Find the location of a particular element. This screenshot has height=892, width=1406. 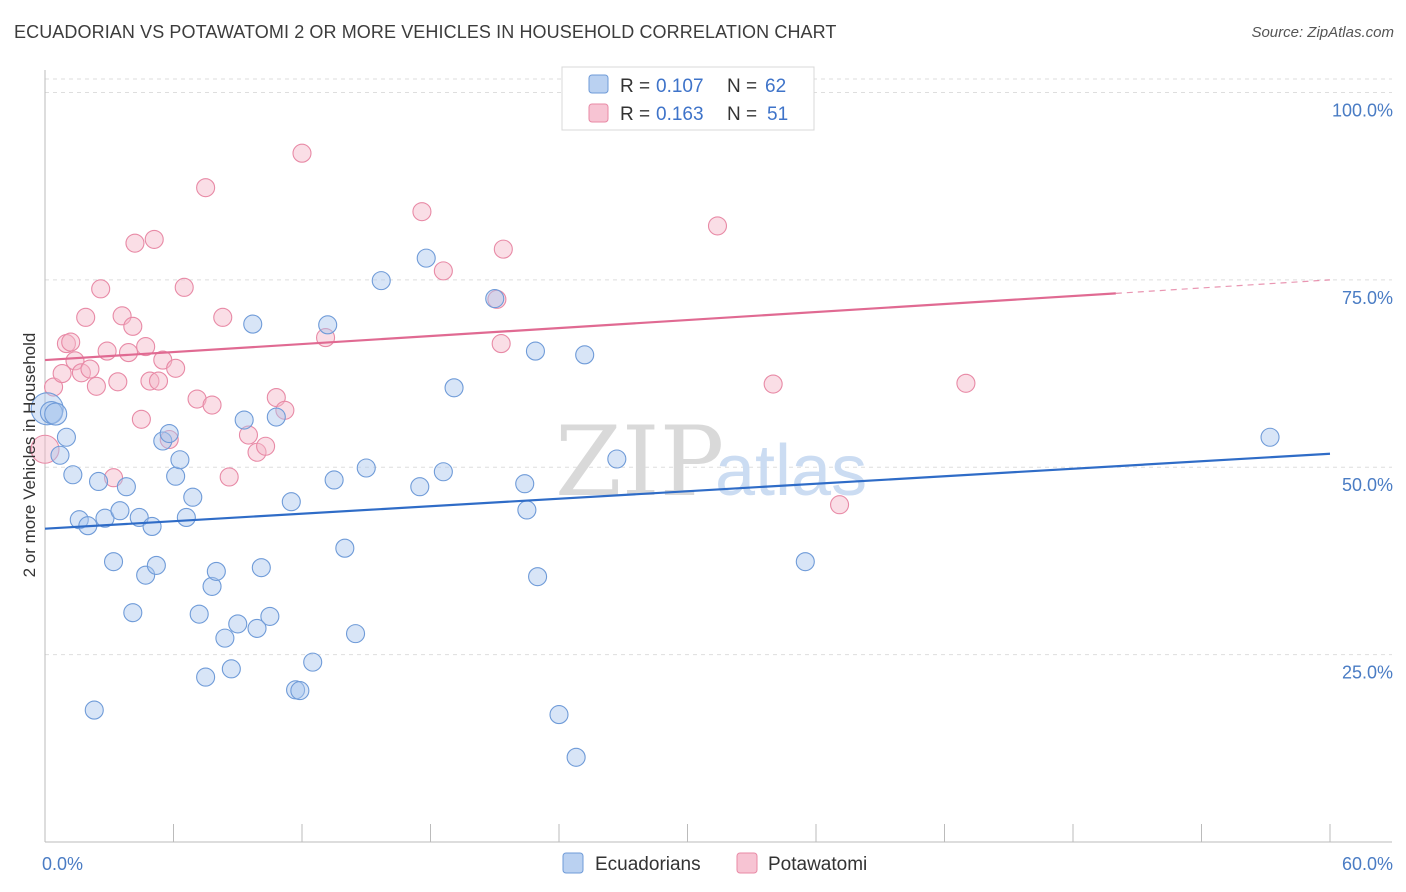

watermark-atlas: atlas is located at coordinates (791, 471).